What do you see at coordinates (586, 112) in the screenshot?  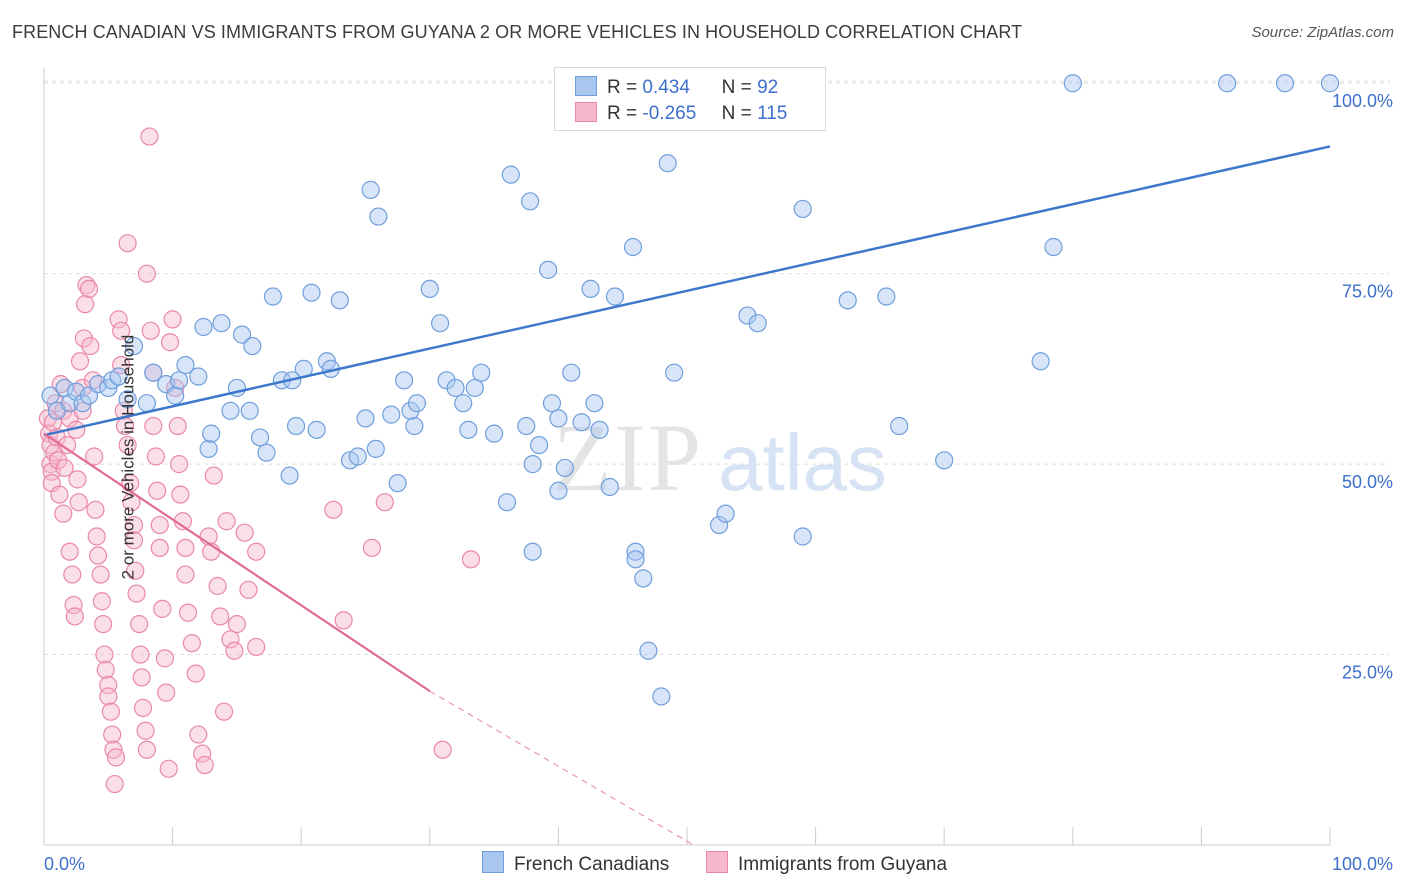 I see `legend-swatch-pink` at bounding box center [586, 112].